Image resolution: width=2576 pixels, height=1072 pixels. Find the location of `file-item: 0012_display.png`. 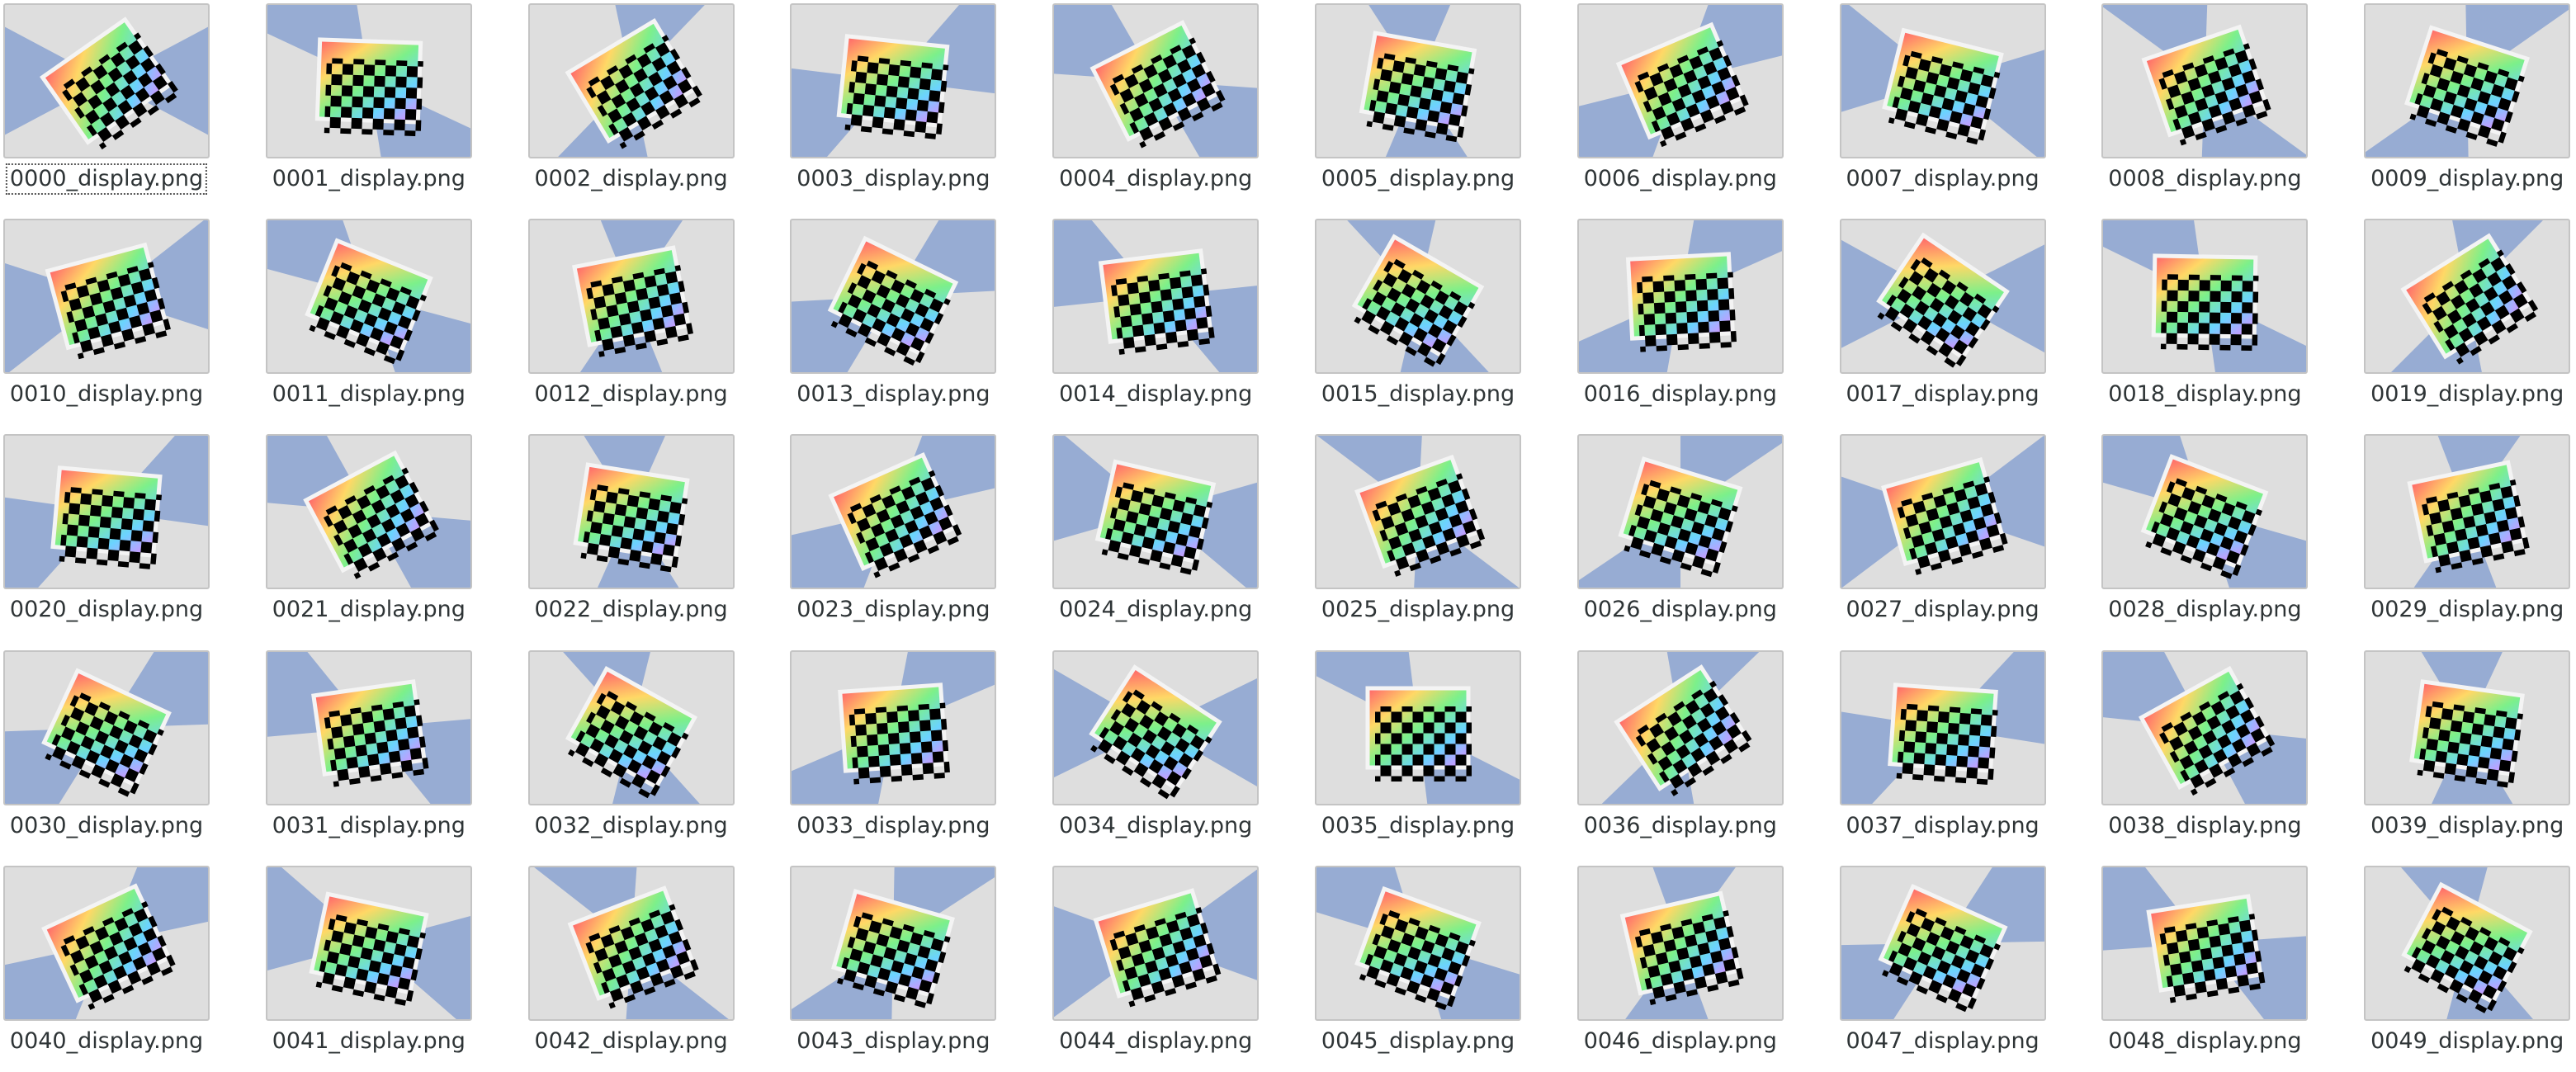

file-item: 0012_display.png is located at coordinates (631, 322).